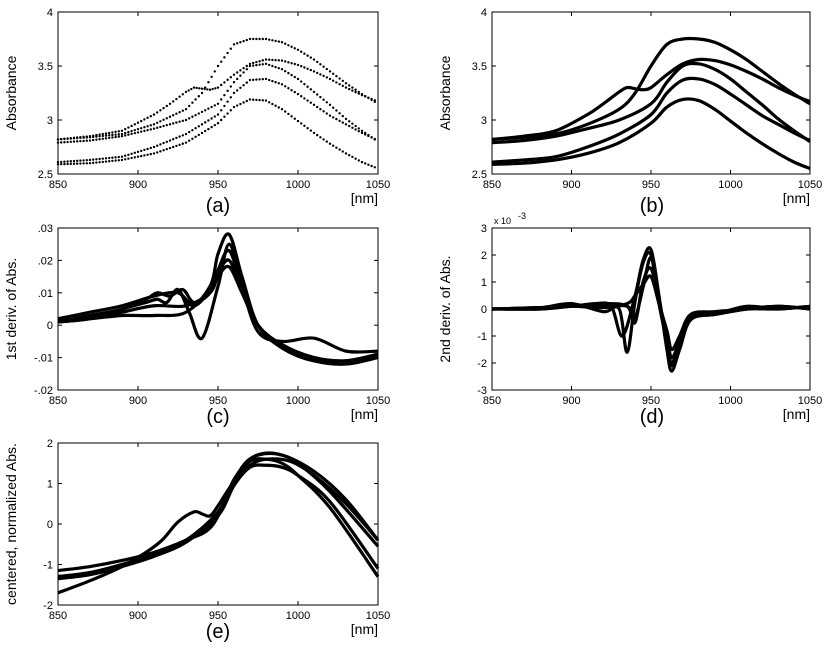 The image size is (830, 652). I want to click on y-tick-label: 2, so click(50, 444).